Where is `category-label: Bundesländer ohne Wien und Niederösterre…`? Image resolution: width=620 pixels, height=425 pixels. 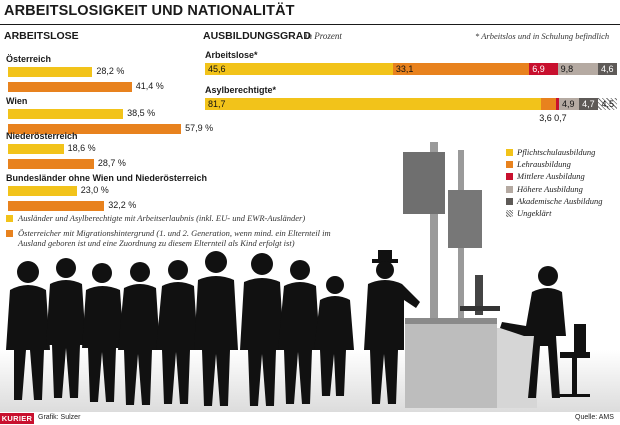 category-label: Bundesländer ohne Wien und Niederösterre… is located at coordinates (106, 178).